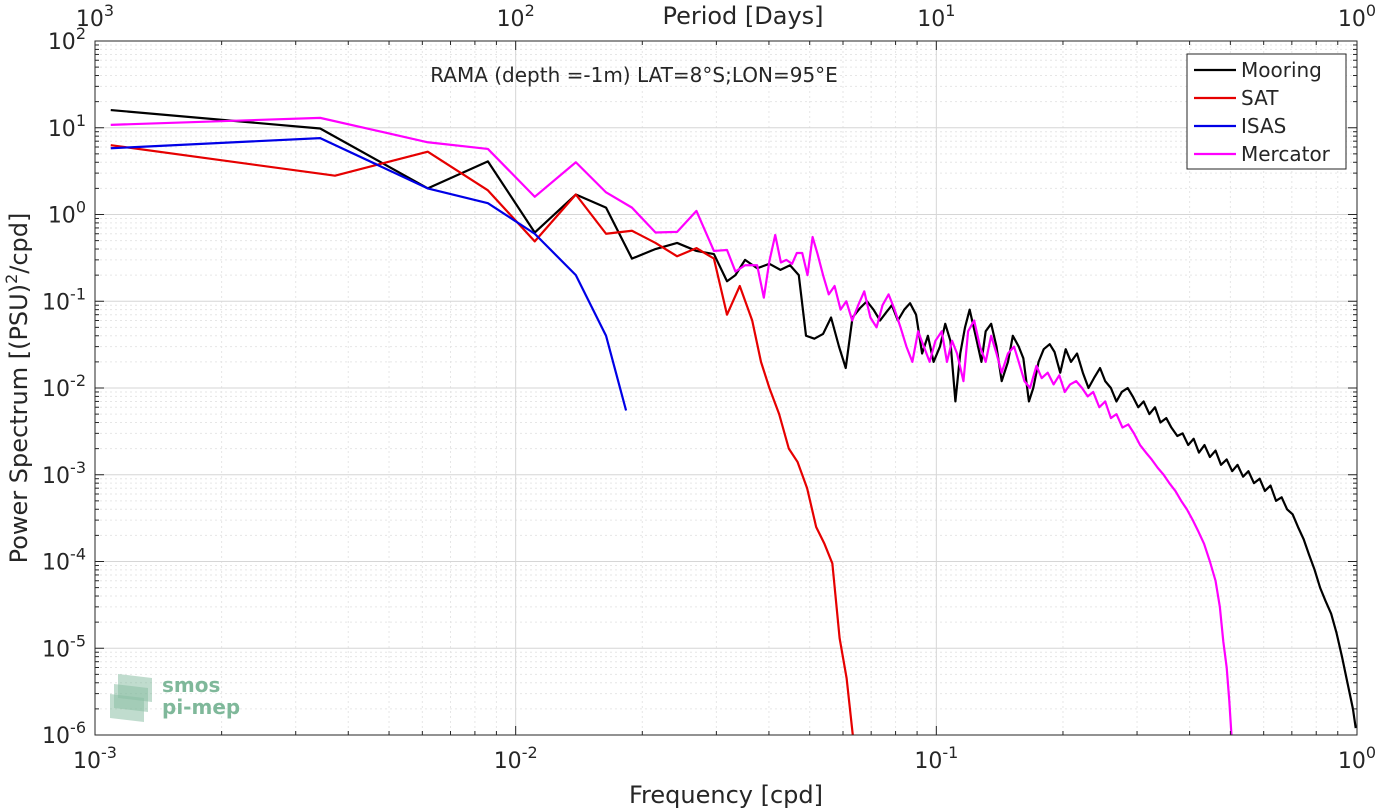 Image resolution: width=1377 pixels, height=809 pixels. I want to click on top-tick-label: 10³, so click(95, 16).